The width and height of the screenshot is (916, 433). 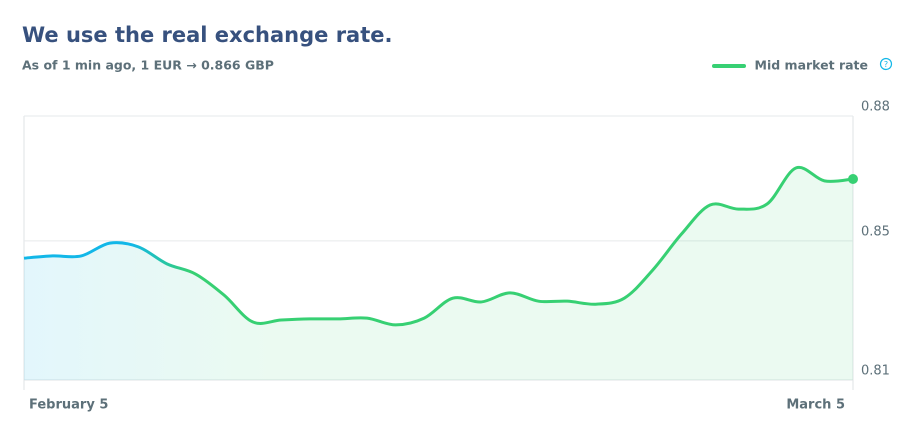 I want to click on x-tick-label: February 5, so click(x=68, y=405).